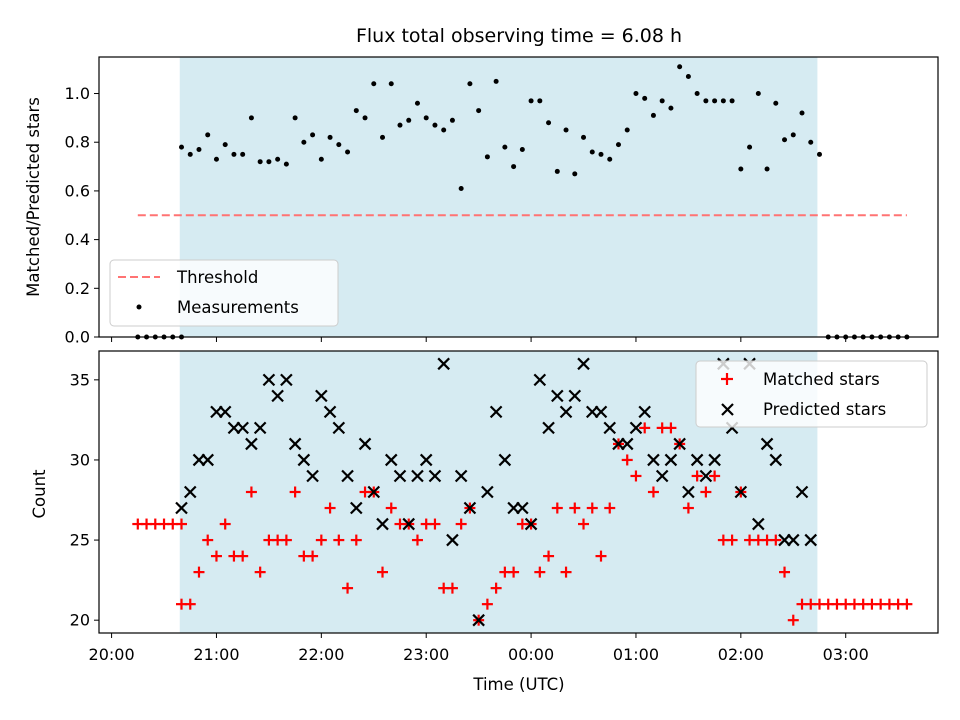 The width and height of the screenshot is (960, 720). Describe the element at coordinates (82, 215) in the screenshot. I see `top-y-ticks: 0.0 0.2 0.4 0.6 0.8 1.0` at that location.